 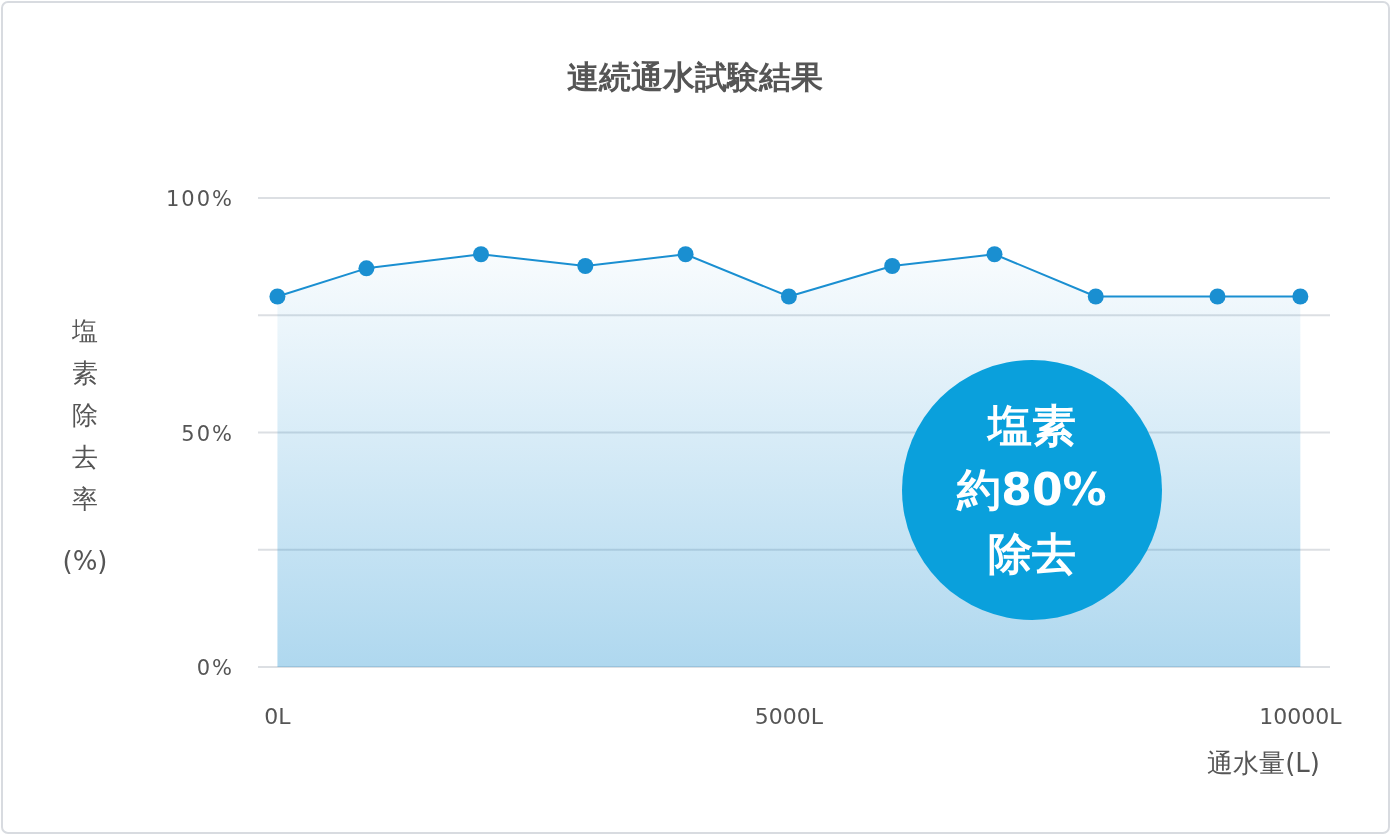 I want to click on x-tick-label: 5000L, so click(x=789, y=716).